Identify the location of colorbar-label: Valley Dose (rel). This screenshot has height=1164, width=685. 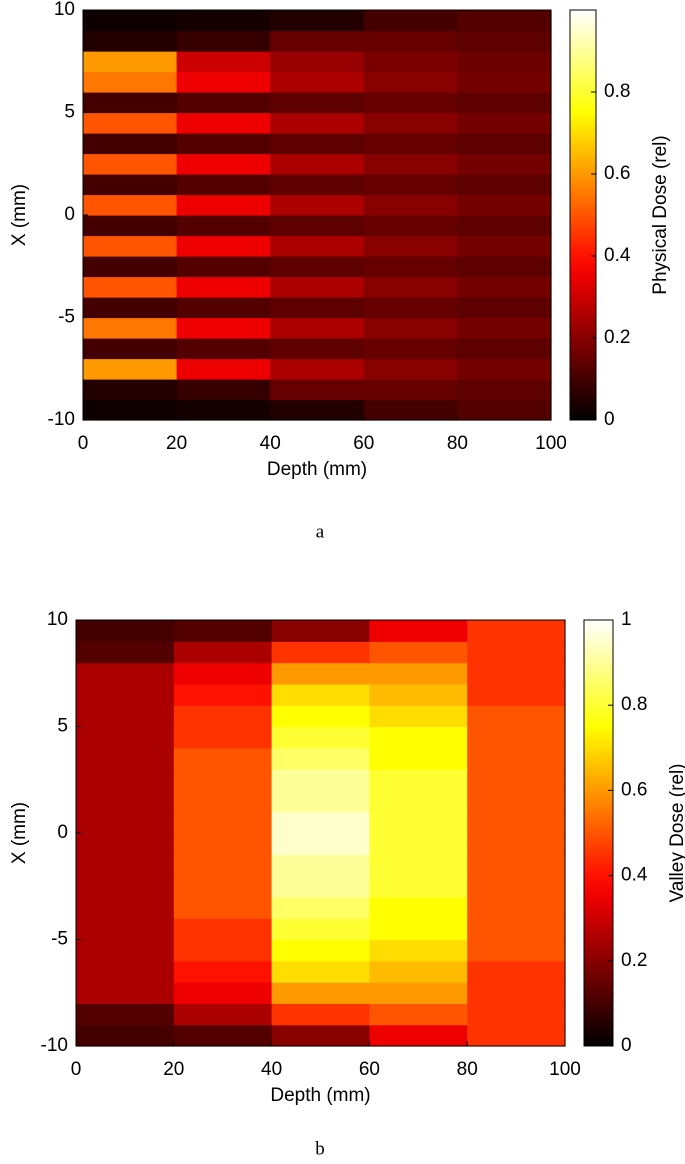
(676, 832).